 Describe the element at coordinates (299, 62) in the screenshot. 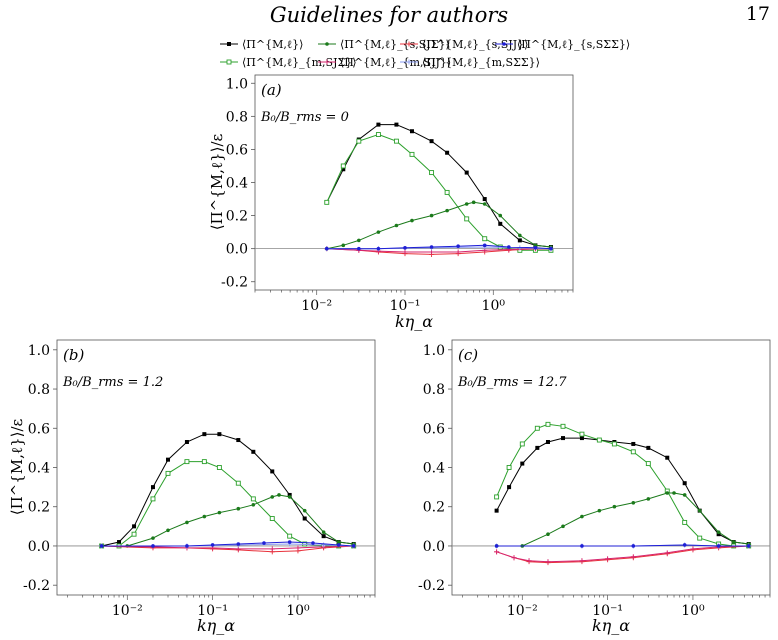

I see `legend-label: ⟨Π^{M,ℓ}_{m,SJΣ}⟩` at that location.